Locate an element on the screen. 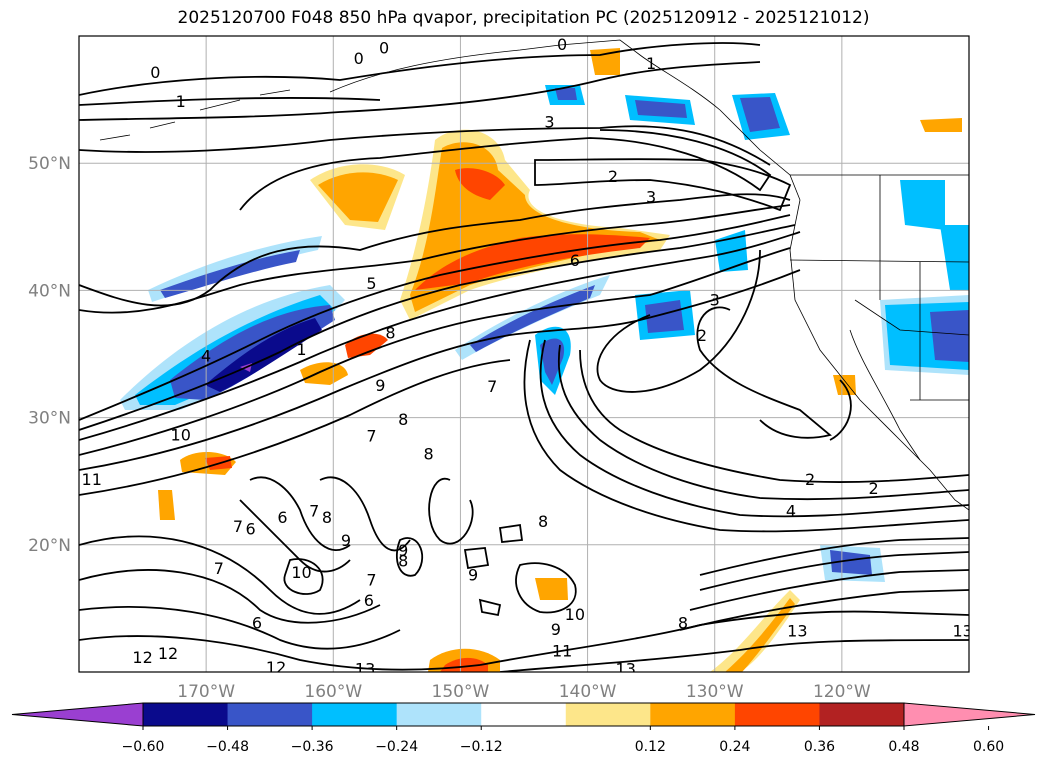 This screenshot has width=1047, height=765. colorbar-tick-label: 0.60 is located at coordinates (988, 747).